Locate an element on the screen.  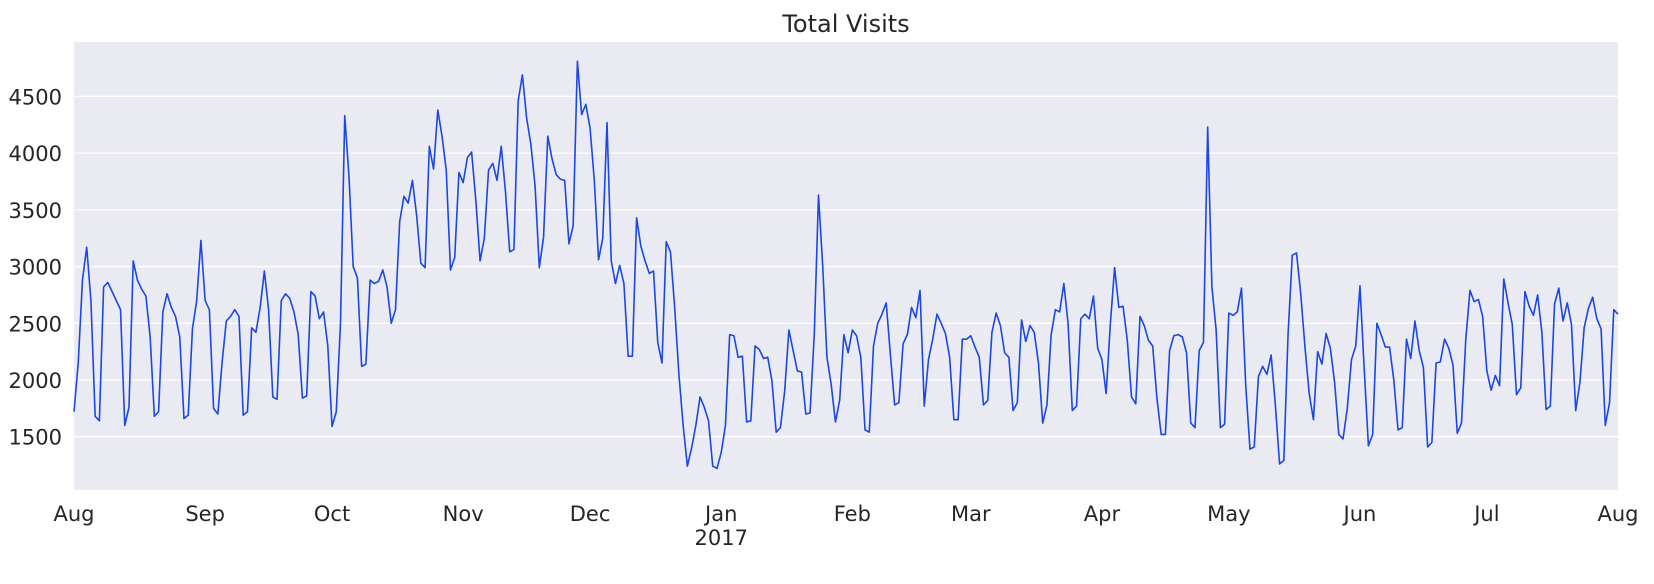
y-axis-tick-labels: 1500 2000 2500 3000 3500 4000 4500 is located at coordinates (35, 267).